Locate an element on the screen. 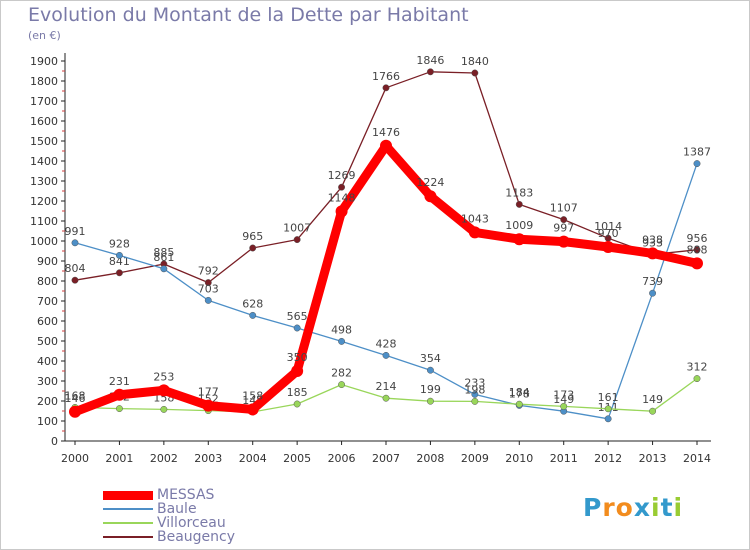  proxiti-logo: Proxiti is located at coordinates (633, 507).